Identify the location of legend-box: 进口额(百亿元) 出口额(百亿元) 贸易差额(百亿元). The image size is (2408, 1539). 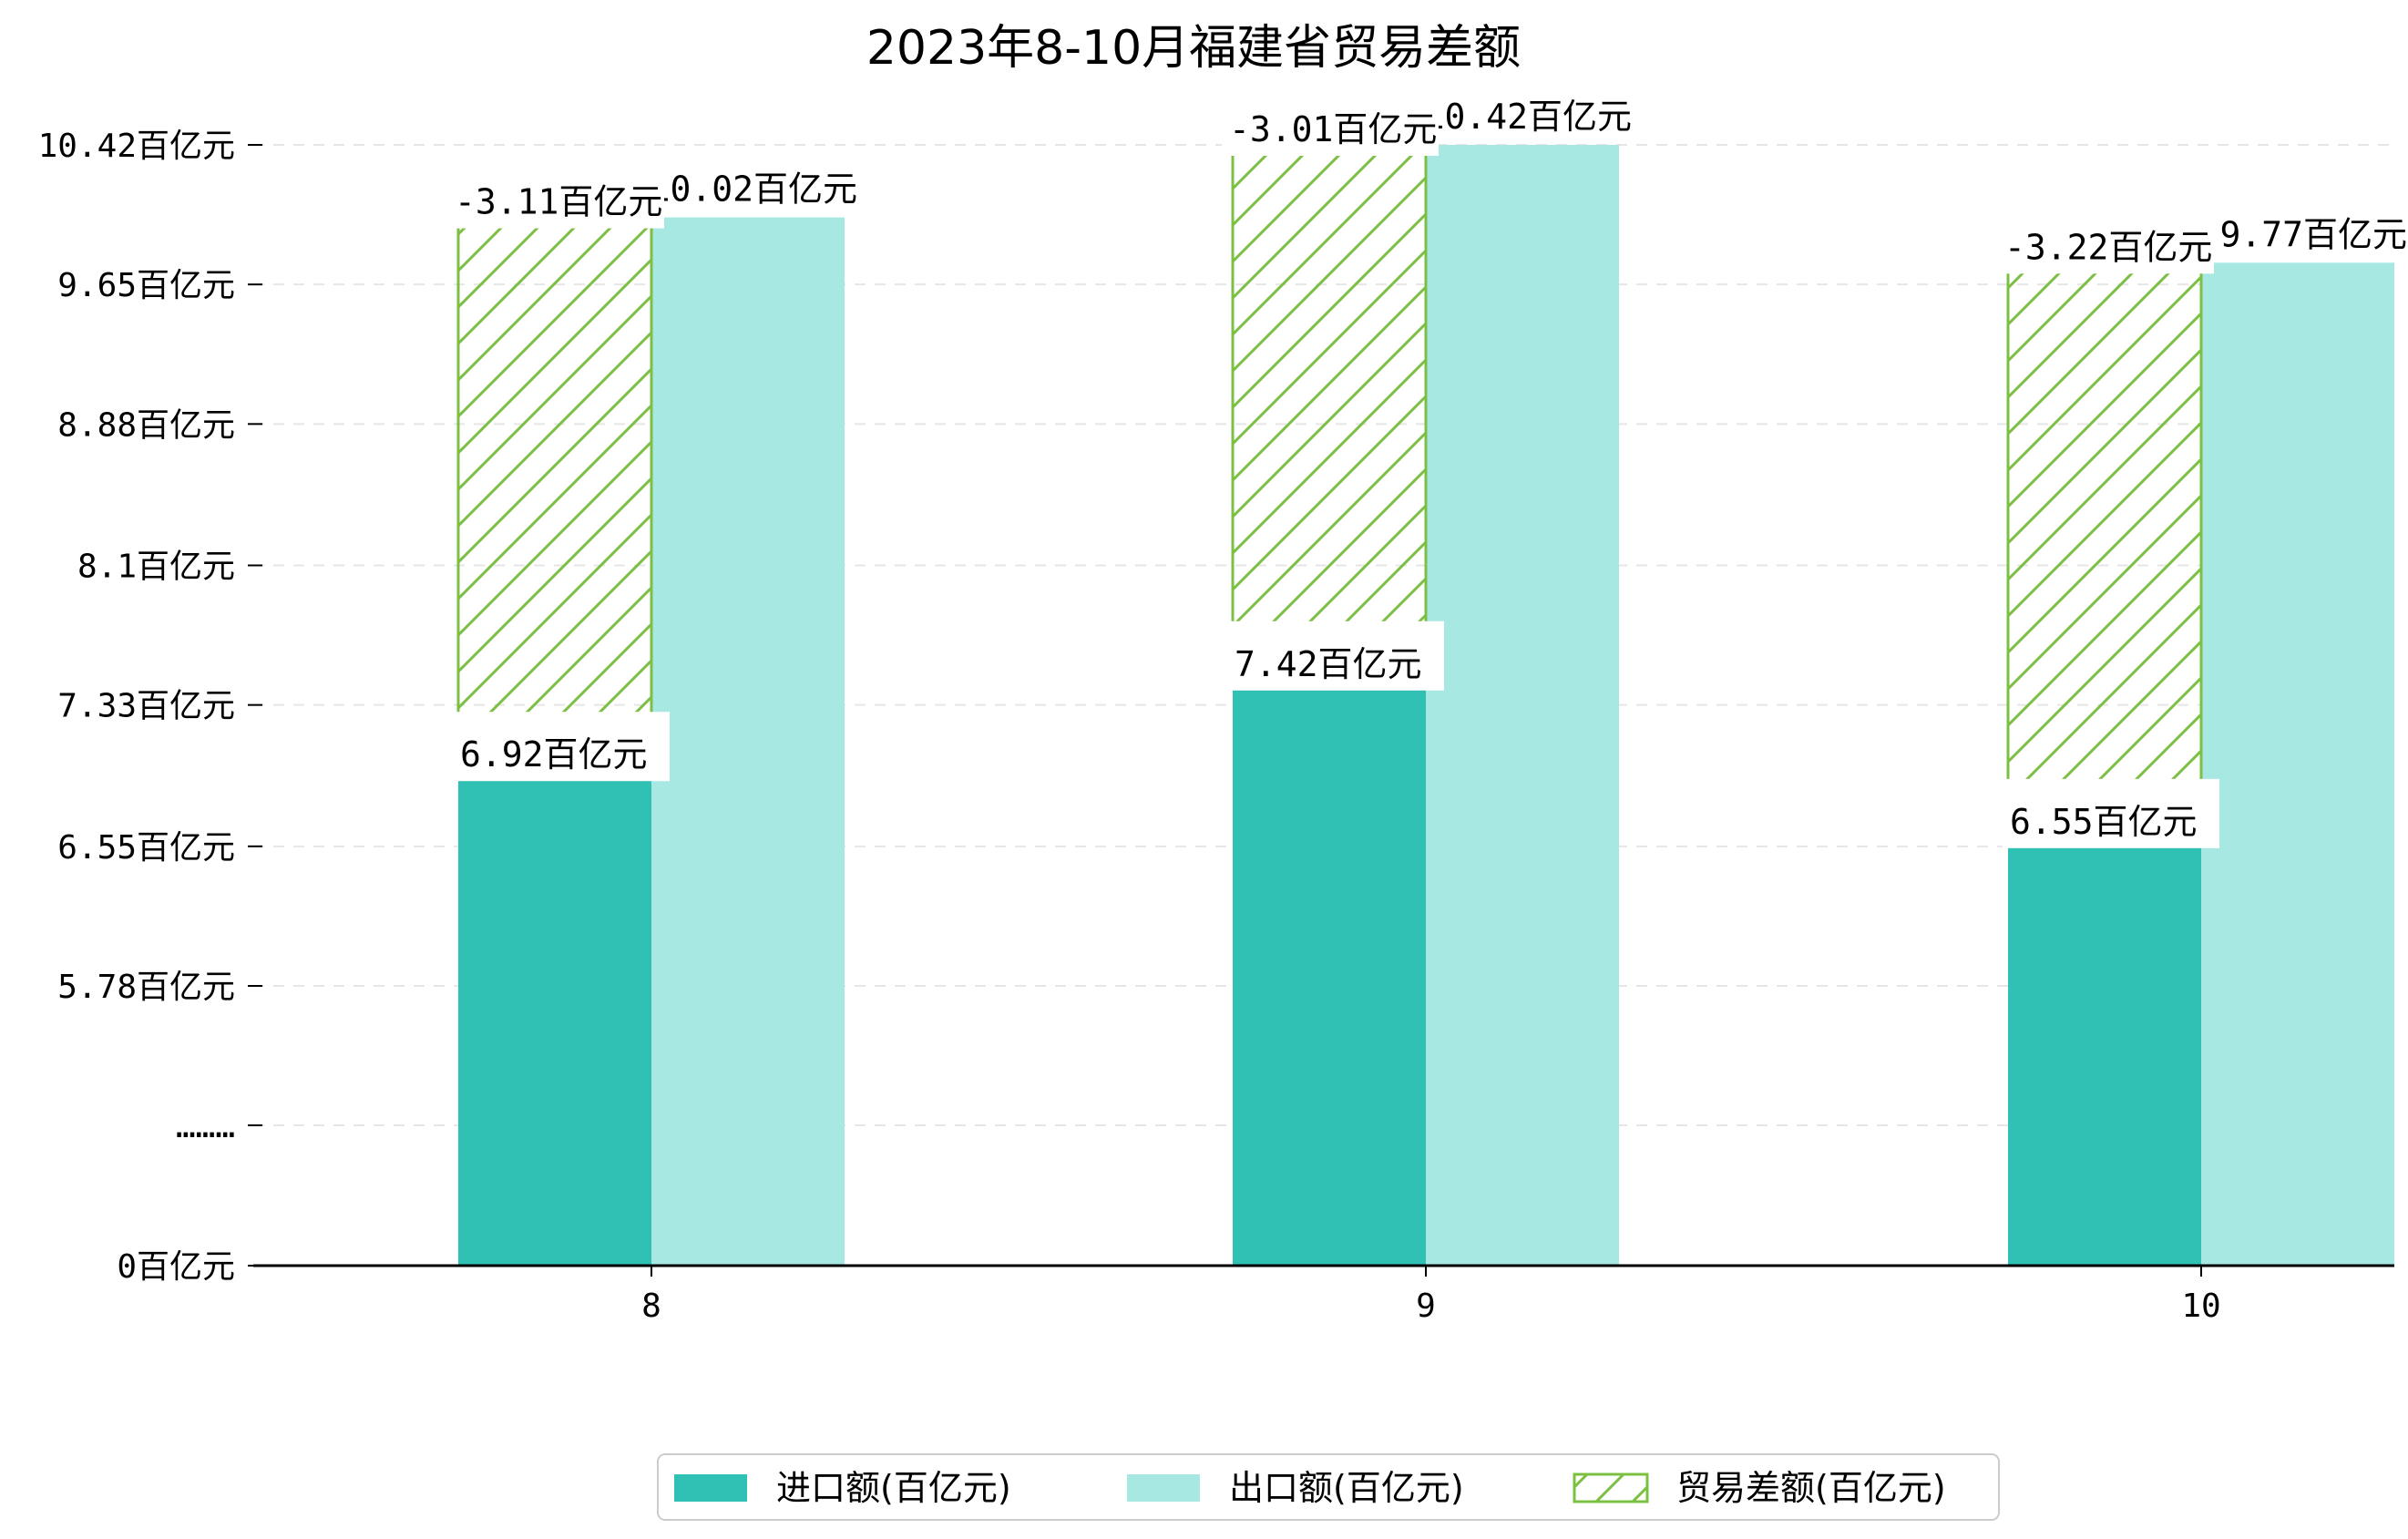
(1328, 1487).